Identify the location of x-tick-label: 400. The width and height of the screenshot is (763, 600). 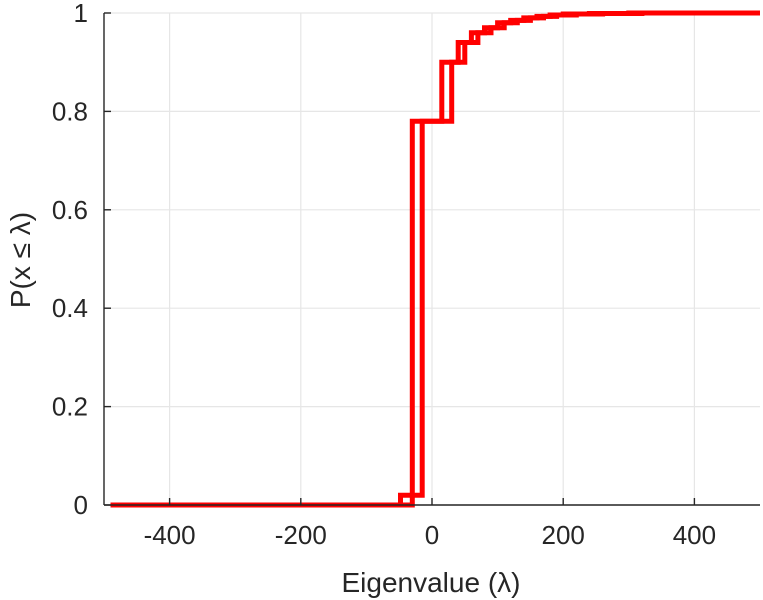
(694, 535).